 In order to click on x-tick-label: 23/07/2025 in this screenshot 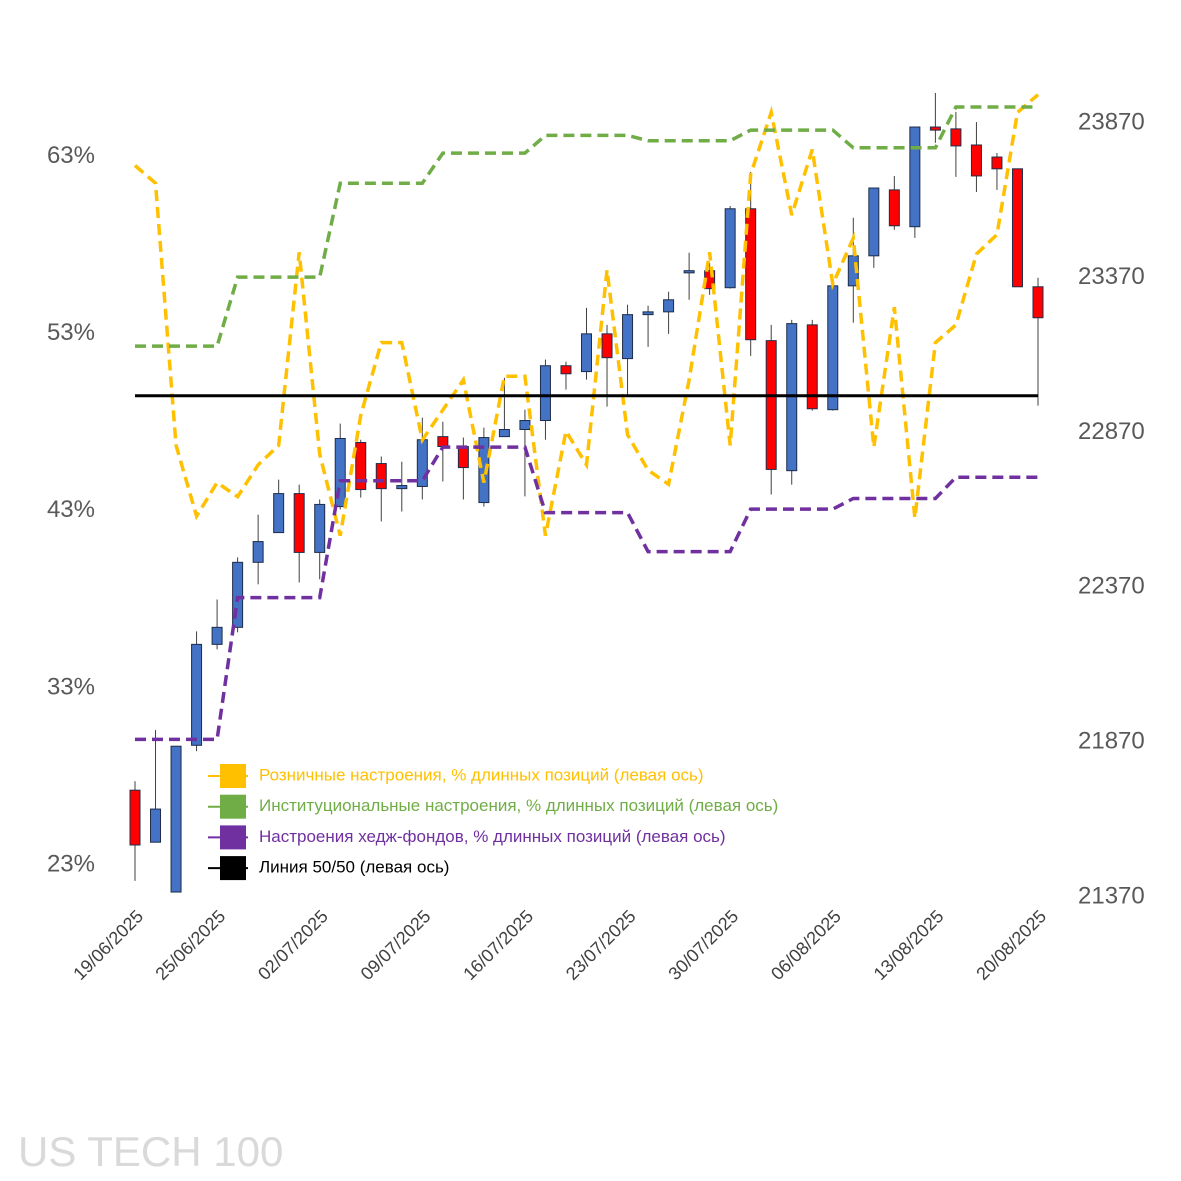, I will do `click(601, 945)`.